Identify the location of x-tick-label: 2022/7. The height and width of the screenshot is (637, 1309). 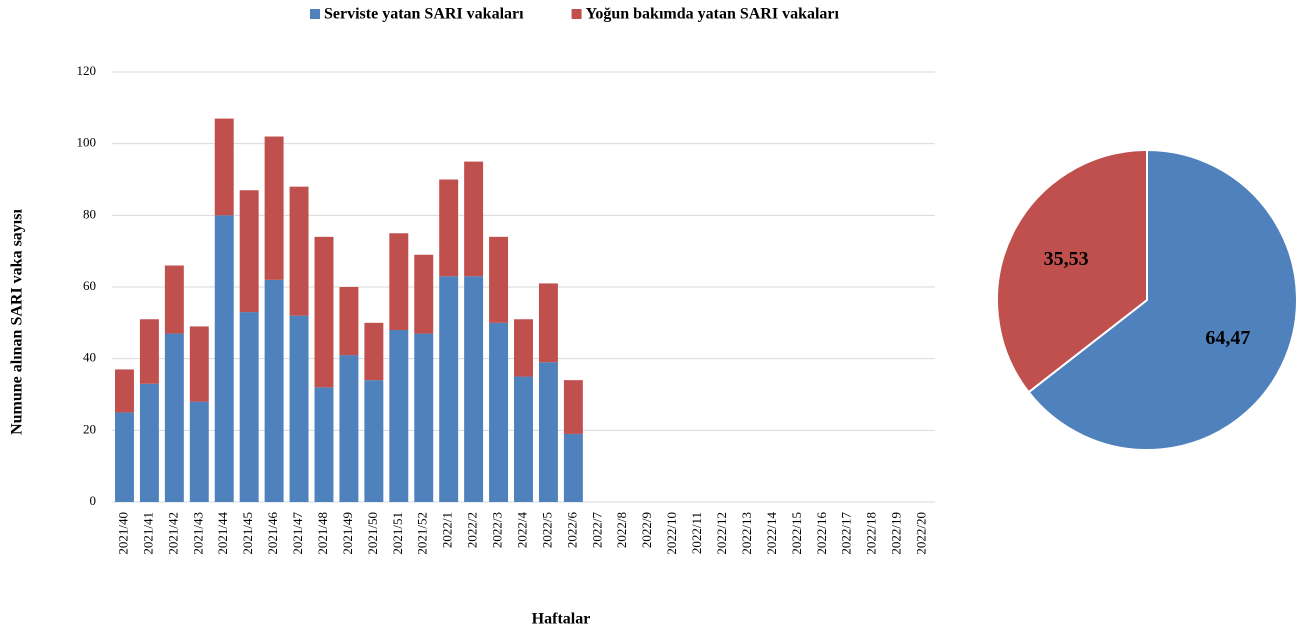
(596, 530).